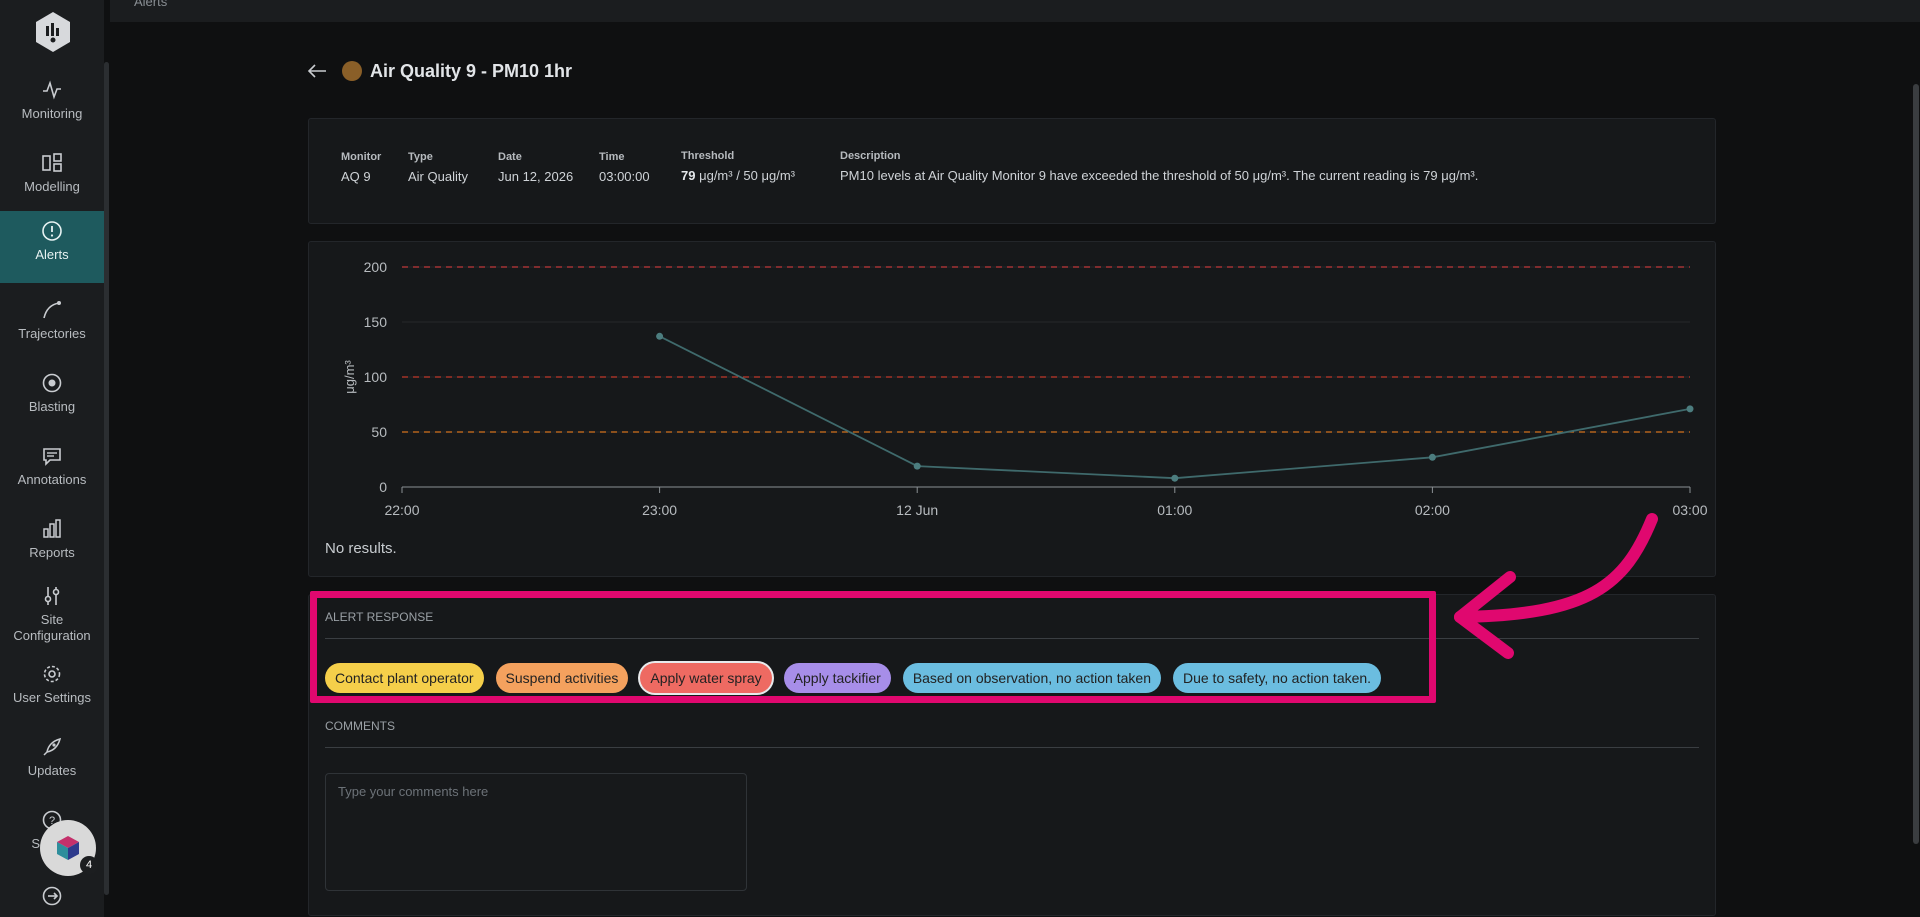  Describe the element at coordinates (1432, 510) in the screenshot. I see `x-tick-label: 02:00` at that location.